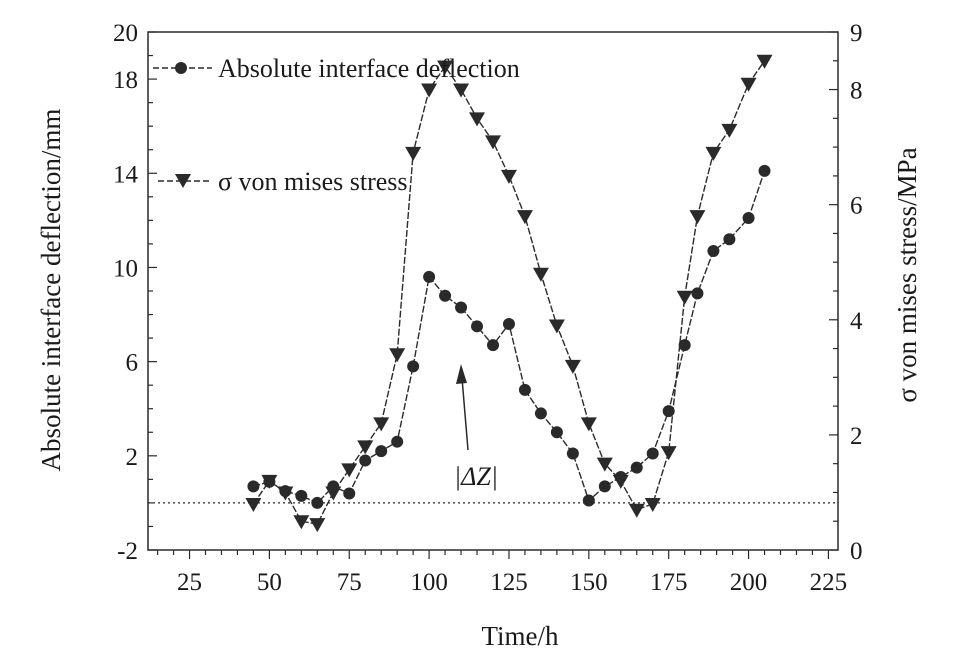  I want to click on annotation-arrowhead, so click(461, 374).